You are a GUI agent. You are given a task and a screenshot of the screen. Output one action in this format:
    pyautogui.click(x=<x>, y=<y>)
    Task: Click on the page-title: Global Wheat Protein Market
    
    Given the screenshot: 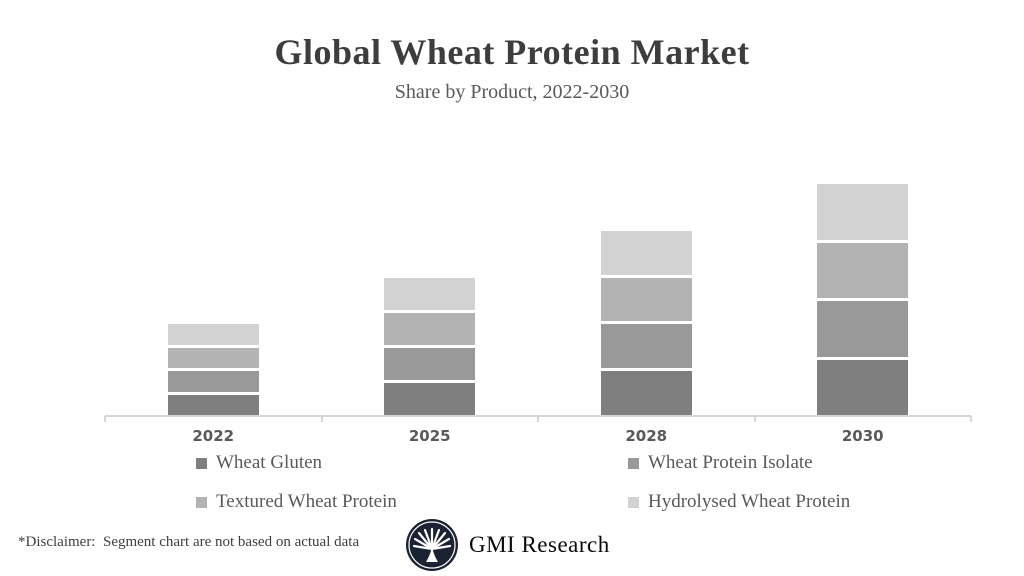 What is the action you would take?
    pyautogui.click(x=512, y=52)
    